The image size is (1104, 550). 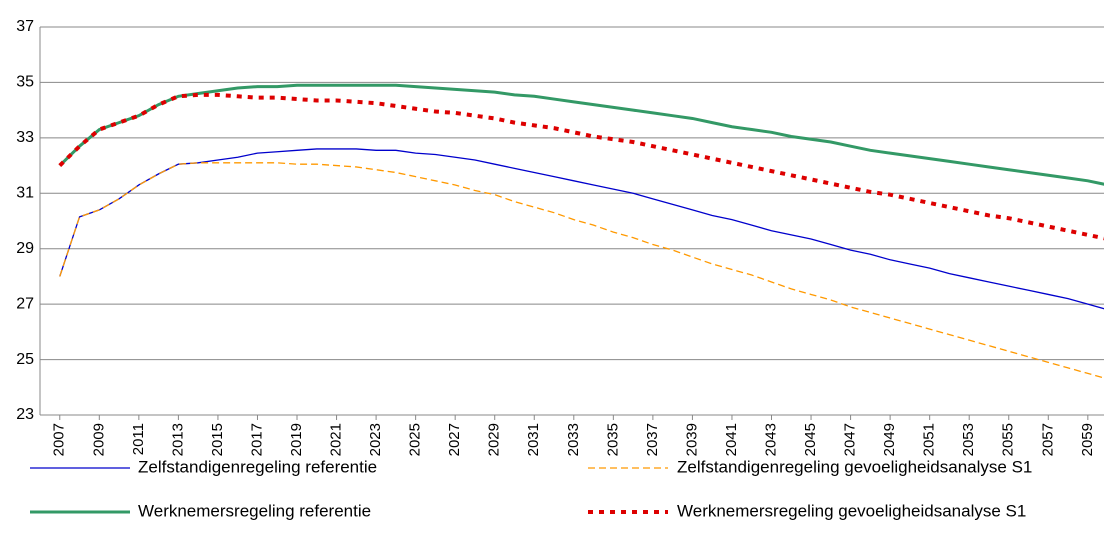 What do you see at coordinates (573, 439) in the screenshot?
I see `x-tick-label: 2033` at bounding box center [573, 439].